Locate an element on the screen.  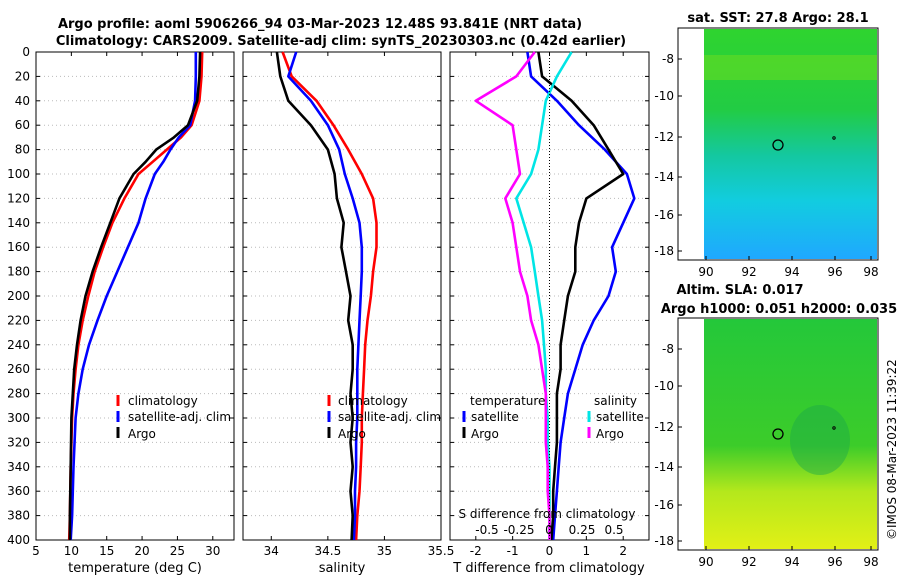
y-tick-label: 20 is located at coordinates (22, 76).